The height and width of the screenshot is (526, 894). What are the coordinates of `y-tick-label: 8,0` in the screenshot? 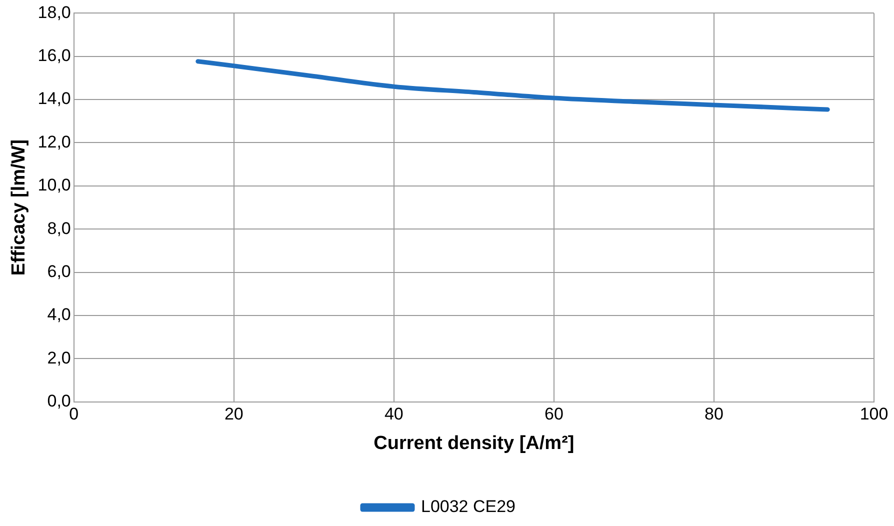 It's located at (59, 228).